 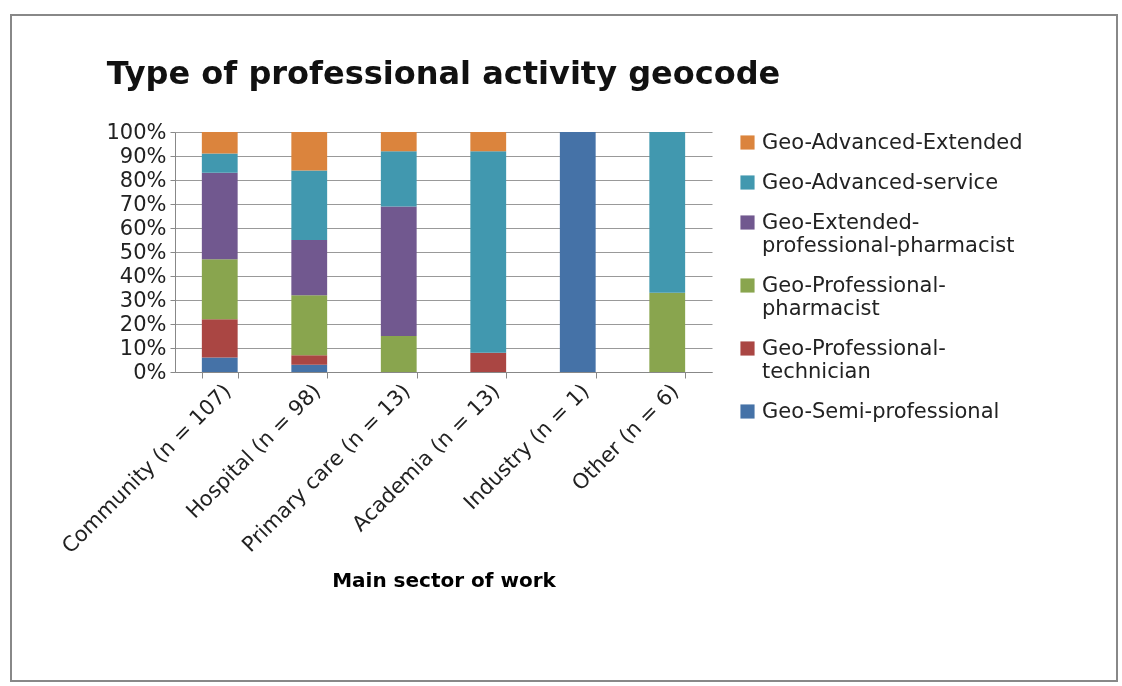 I want to click on y-tick-label: 20%, so click(x=143, y=323).